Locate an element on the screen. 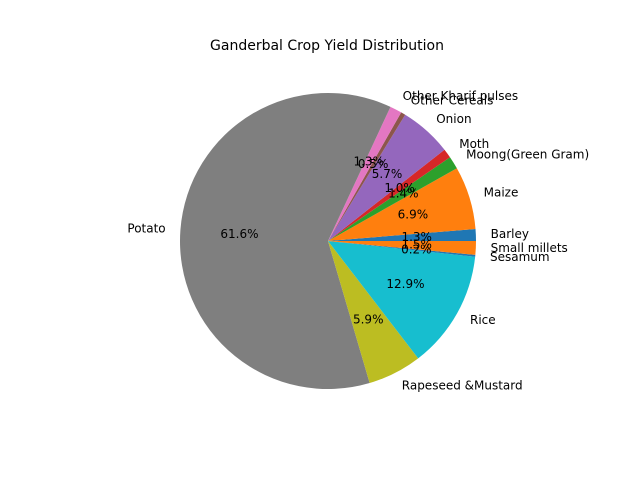  slice-label-sesamum: Sesamum is located at coordinates (520, 257).